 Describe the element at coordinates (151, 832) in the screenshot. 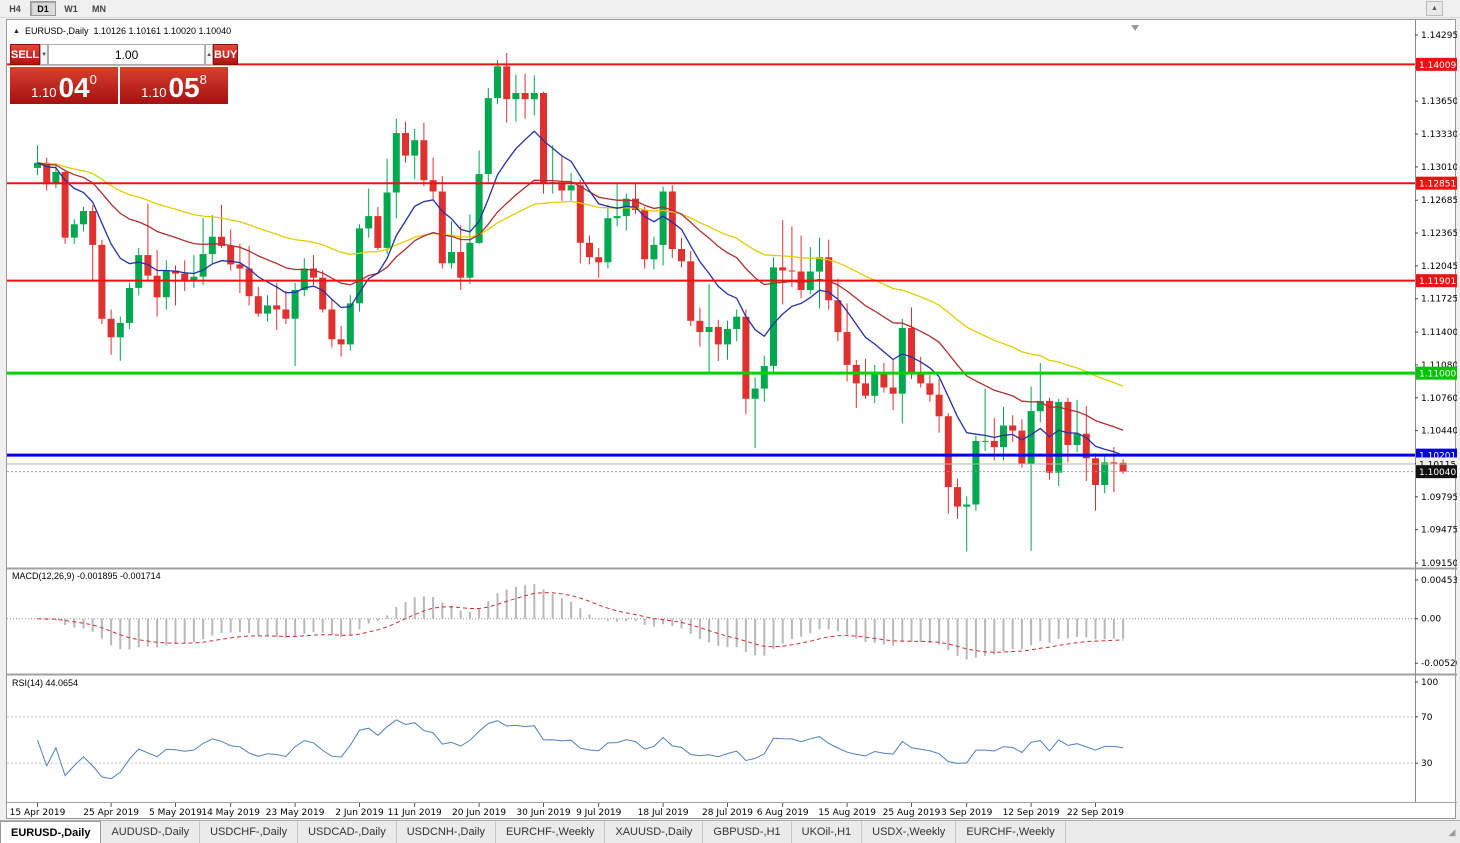

I see `chart-tab-AUDUSD-,Daily: AUDUSD-,Daily` at that location.